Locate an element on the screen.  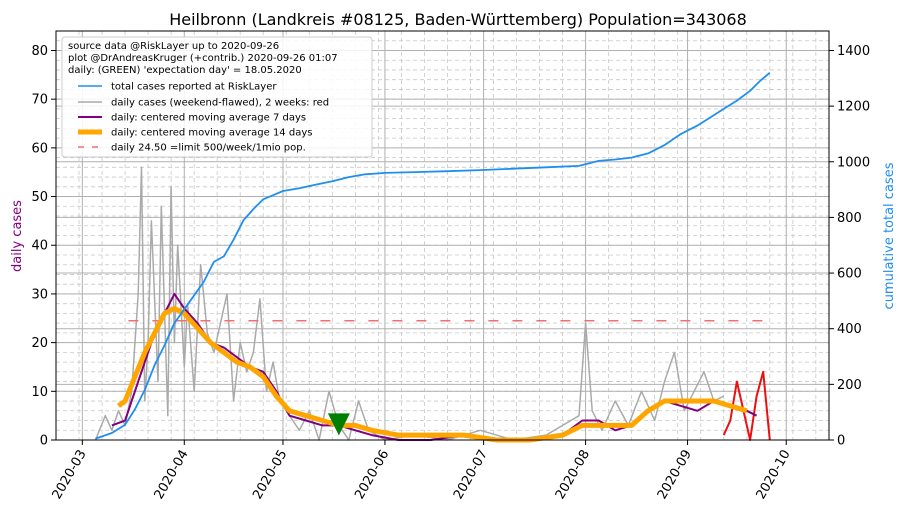
y-left-tick-label: 60 is located at coordinates (39, 148).